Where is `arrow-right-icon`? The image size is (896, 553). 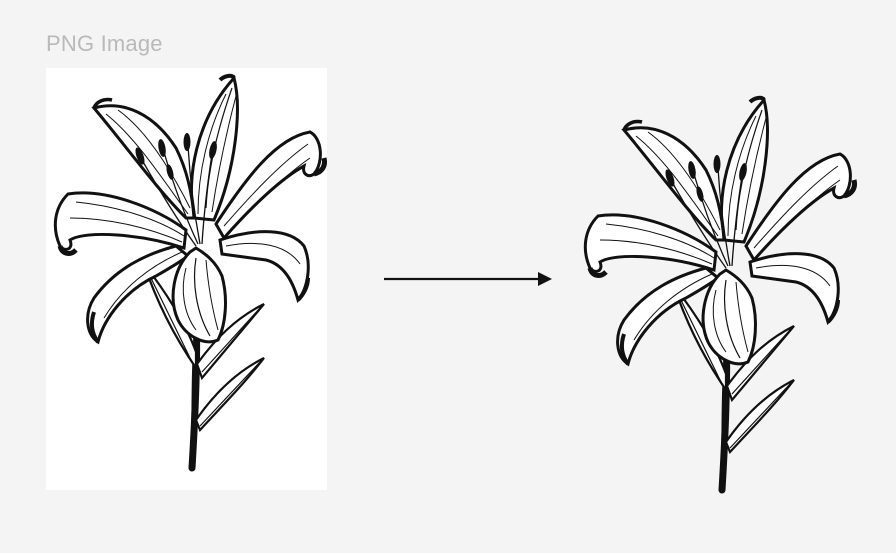 arrow-right-icon is located at coordinates (468, 279).